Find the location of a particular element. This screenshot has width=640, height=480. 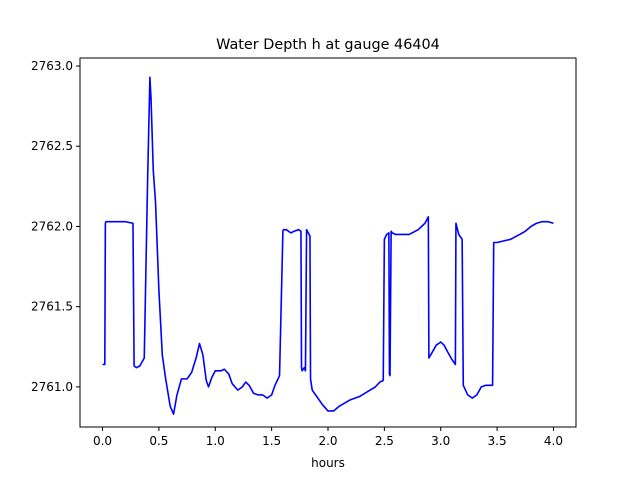

x-tick-label: 2.0 is located at coordinates (327, 441).